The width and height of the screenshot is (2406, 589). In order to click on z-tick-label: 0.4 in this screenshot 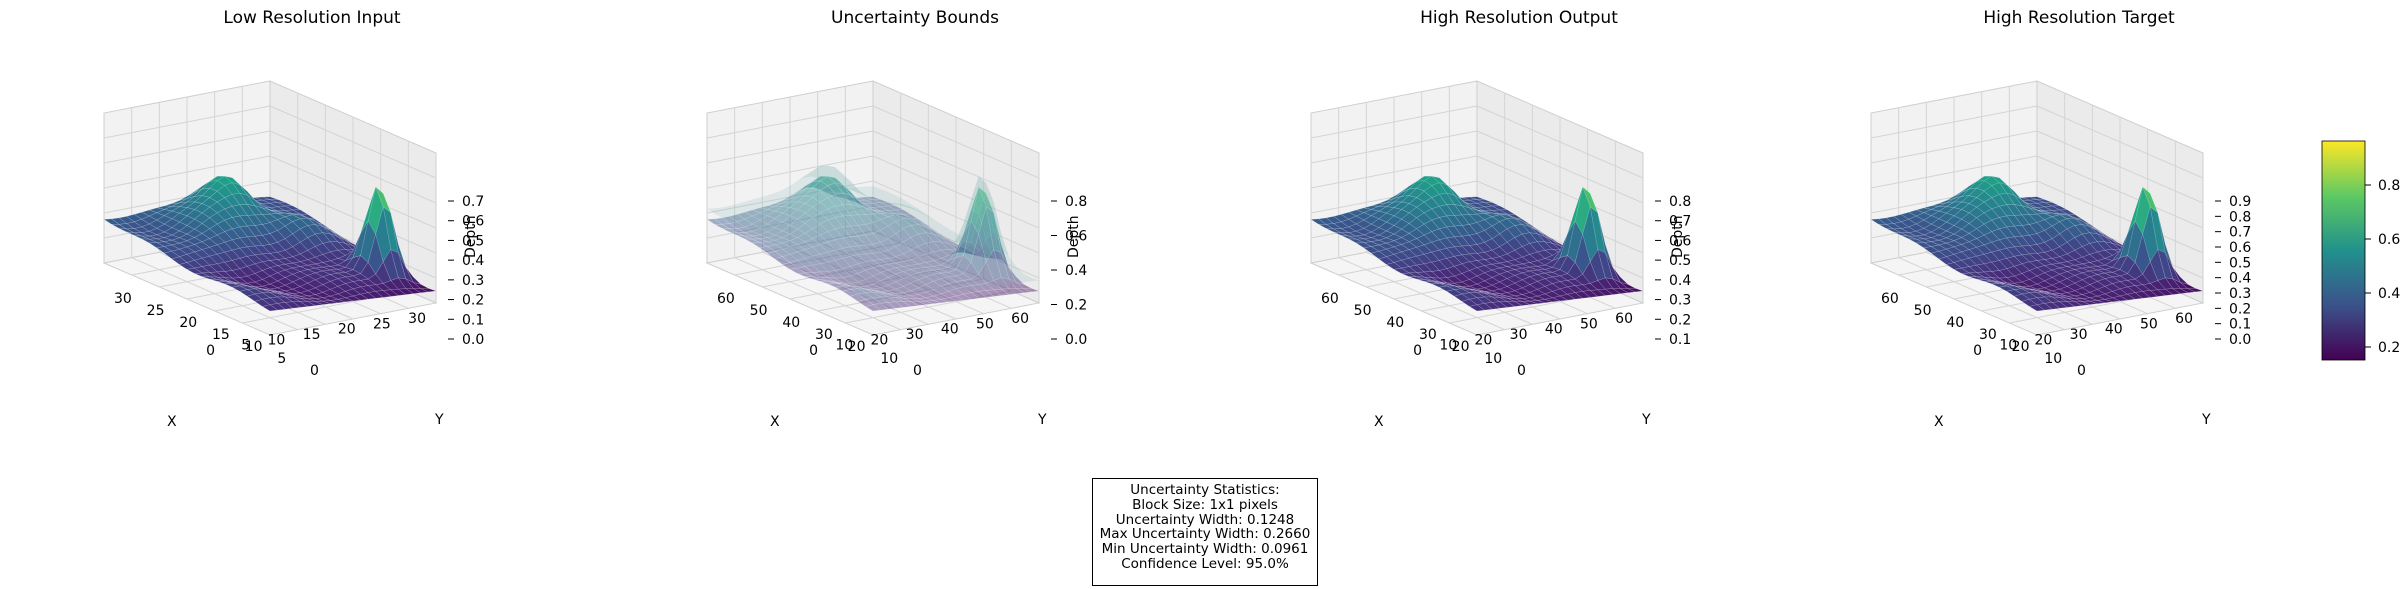, I will do `click(2240, 279)`.